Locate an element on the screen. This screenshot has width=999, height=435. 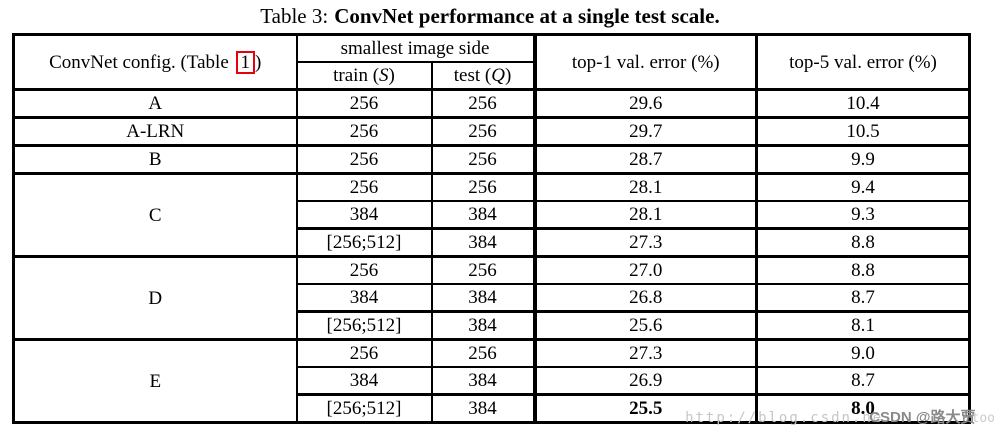
config-label-A: A is located at coordinates (155, 104).